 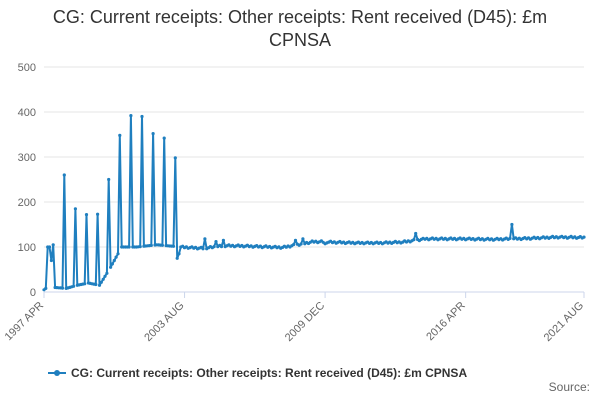 What do you see at coordinates (569, 387) in the screenshot?
I see `source-label: Source:` at bounding box center [569, 387].